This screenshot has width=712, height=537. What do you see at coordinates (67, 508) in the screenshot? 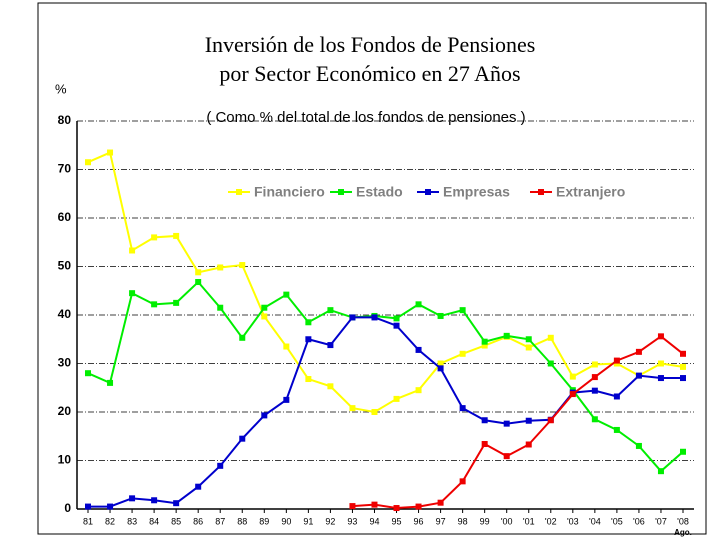
I see `y-tick-label: 0` at bounding box center [67, 508].